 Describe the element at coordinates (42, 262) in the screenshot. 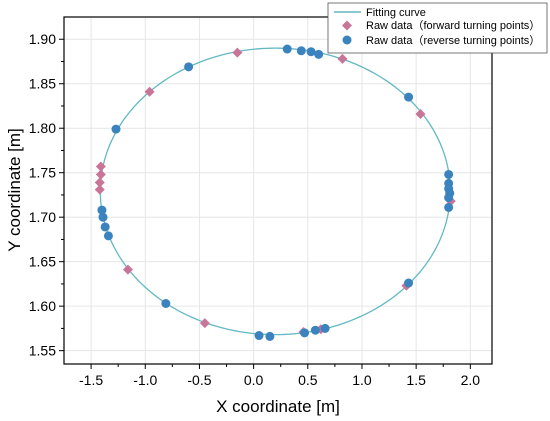

I see `y-tick-label: 1.65` at that location.